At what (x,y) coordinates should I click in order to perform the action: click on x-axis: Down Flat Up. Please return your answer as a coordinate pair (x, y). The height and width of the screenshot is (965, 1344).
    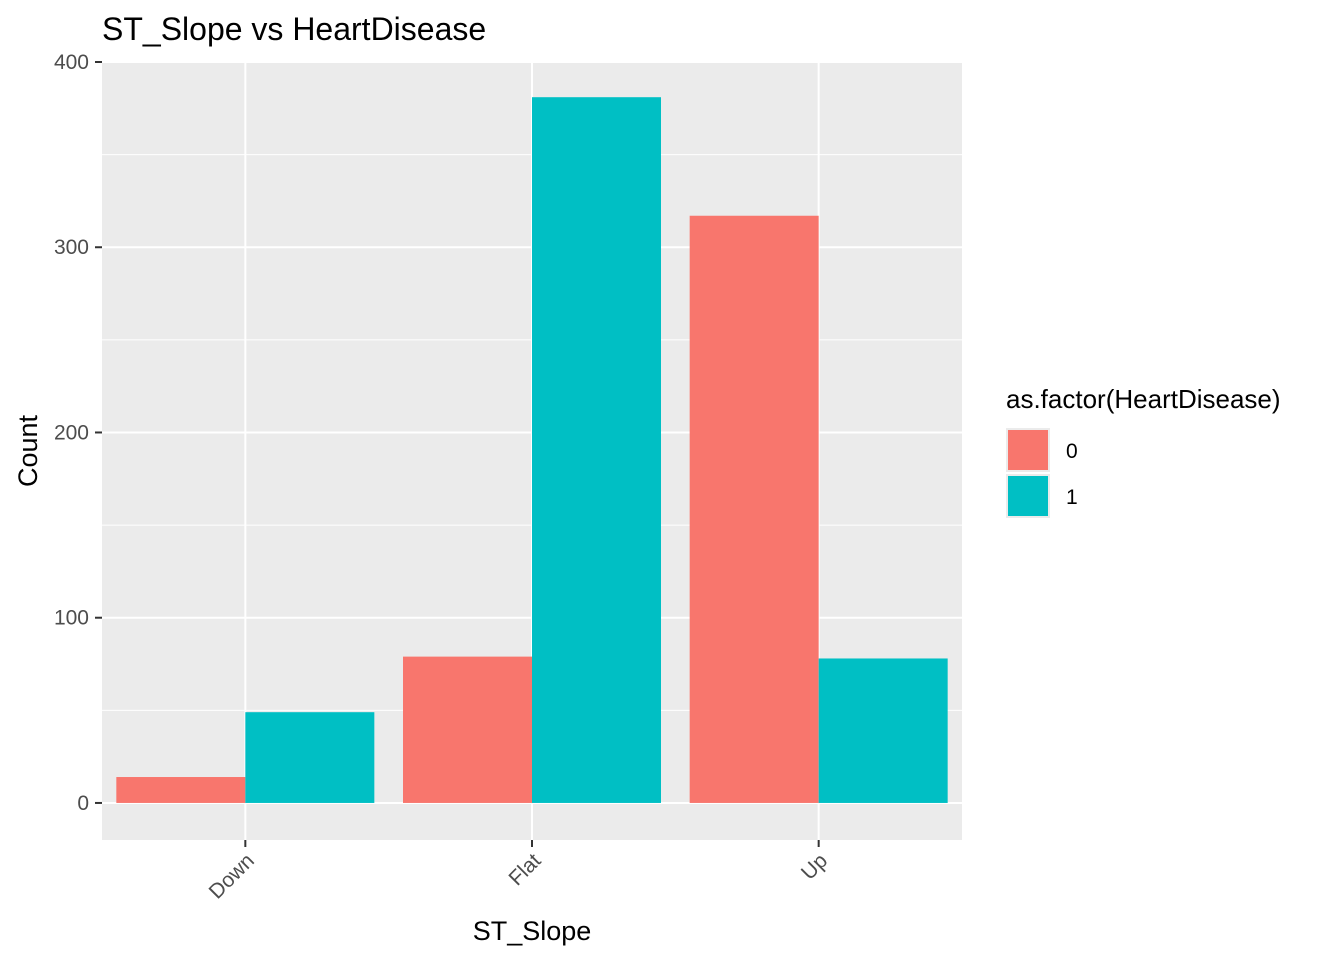
    Looking at the image, I should click on (518, 872).